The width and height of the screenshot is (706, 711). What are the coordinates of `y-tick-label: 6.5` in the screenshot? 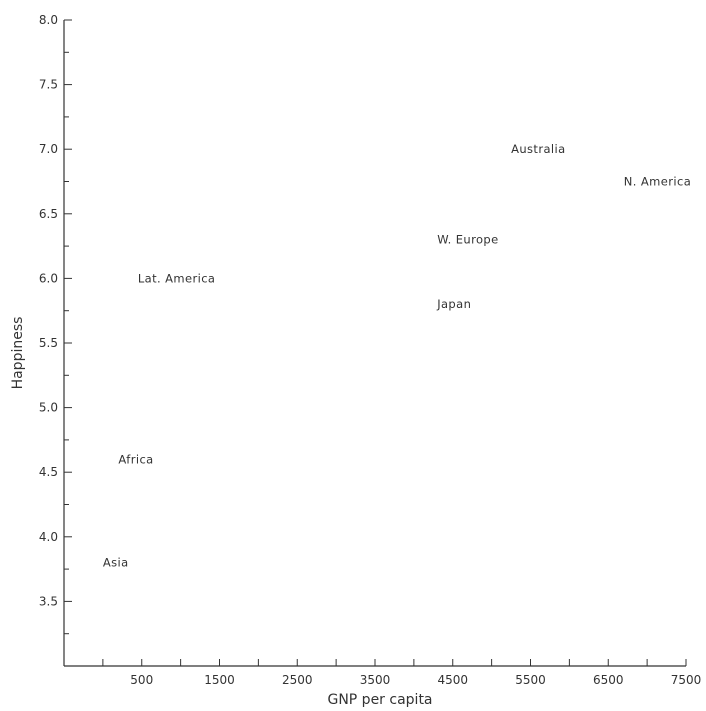 It's located at (48, 214).